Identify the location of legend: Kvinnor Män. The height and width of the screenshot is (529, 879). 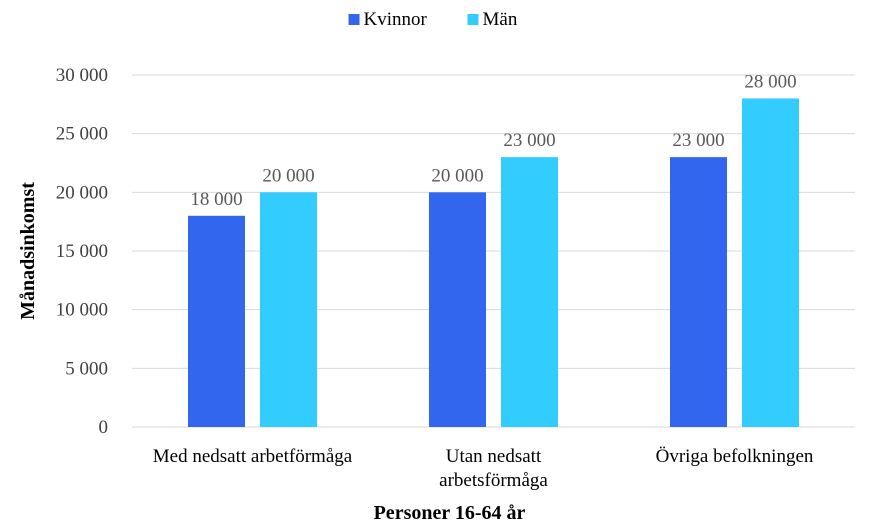
(433, 19).